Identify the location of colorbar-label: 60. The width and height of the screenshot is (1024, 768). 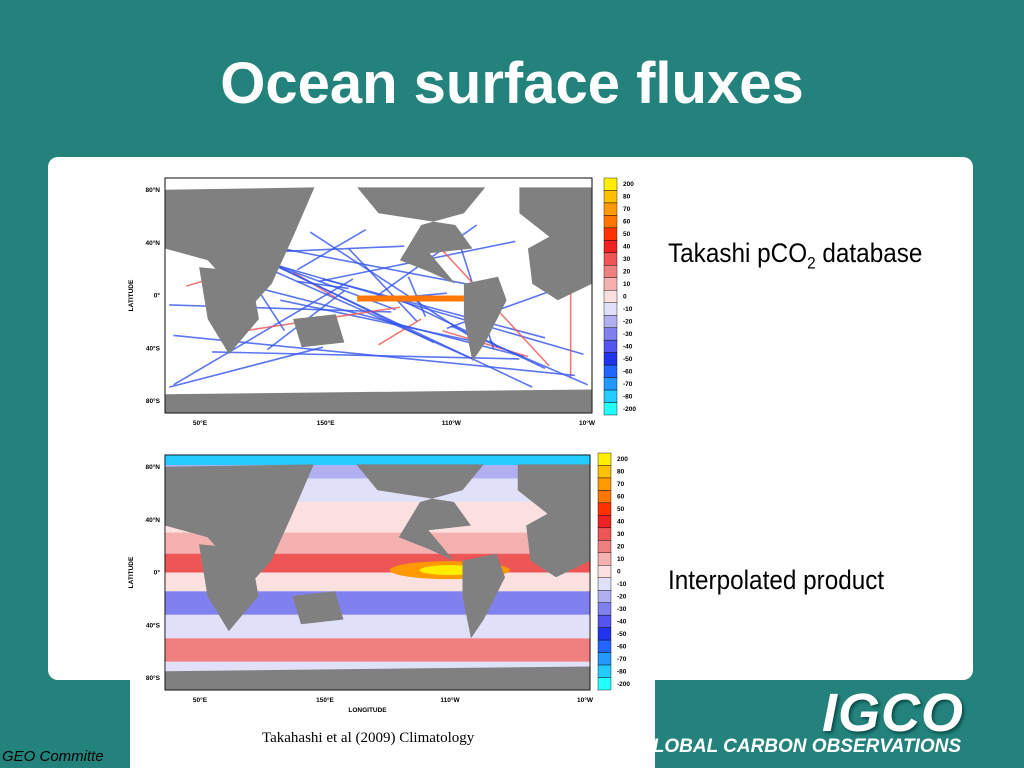
(621, 497).